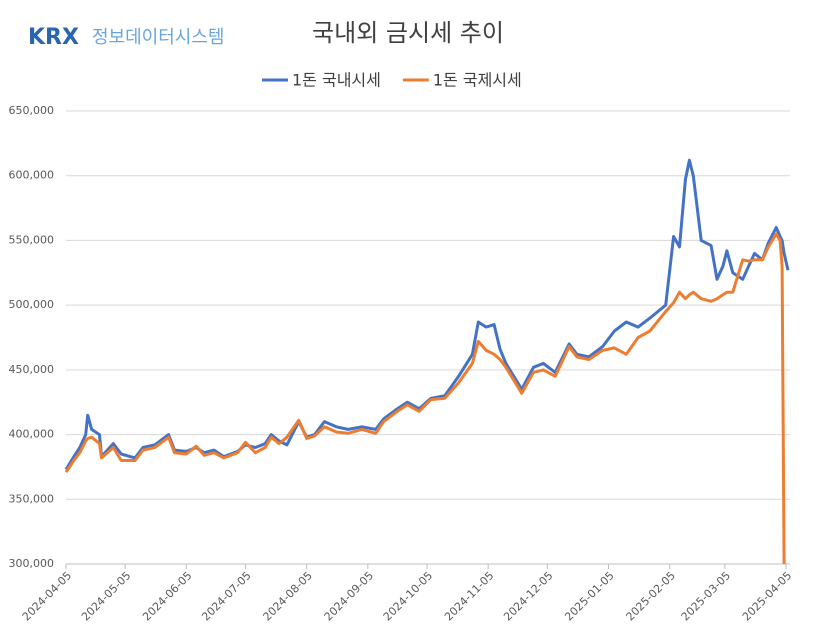 This screenshot has width=816, height=632. What do you see at coordinates (349, 596) in the screenshot?
I see `x-tick-label: 2024-09-05` at bounding box center [349, 596].